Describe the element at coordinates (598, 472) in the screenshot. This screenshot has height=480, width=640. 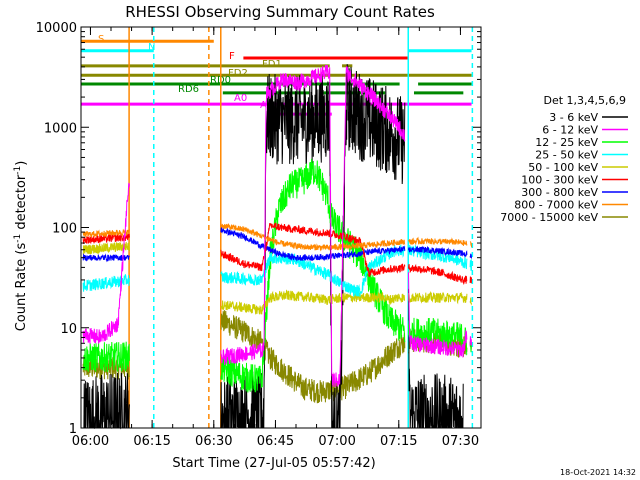
I see `footer-timestamp: 18-Oct-2021 14:32` at that location.